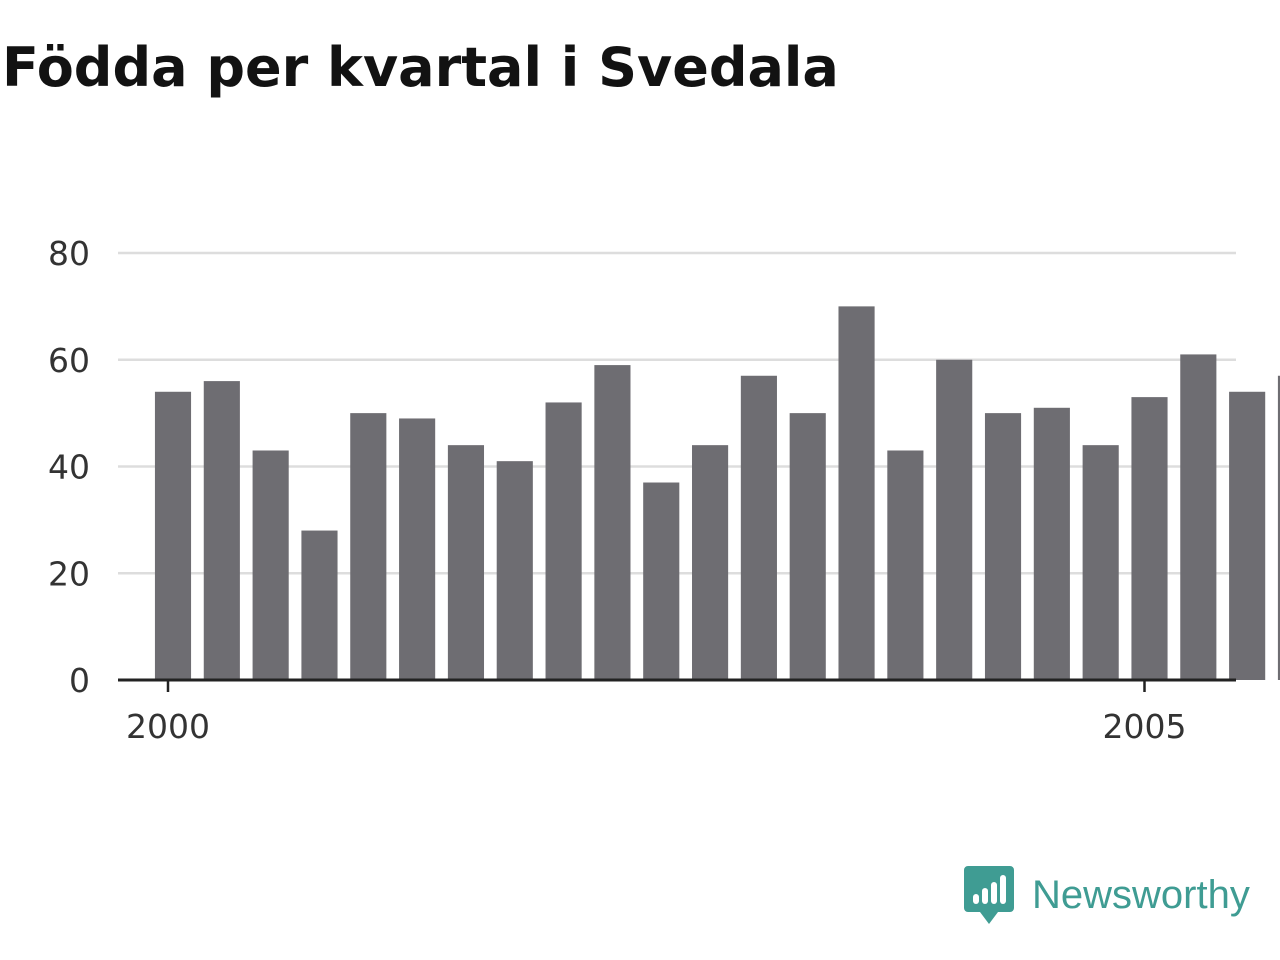 The height and width of the screenshot is (960, 1280). What do you see at coordinates (1145, 726) in the screenshot?
I see `x-tick-label: 2005` at bounding box center [1145, 726].